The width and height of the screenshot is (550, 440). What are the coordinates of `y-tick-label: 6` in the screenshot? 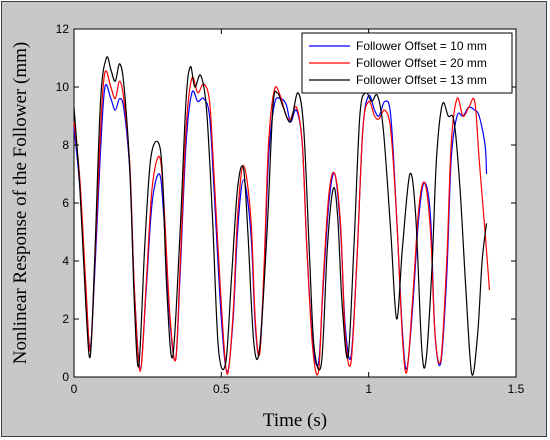 It's located at (65, 203).